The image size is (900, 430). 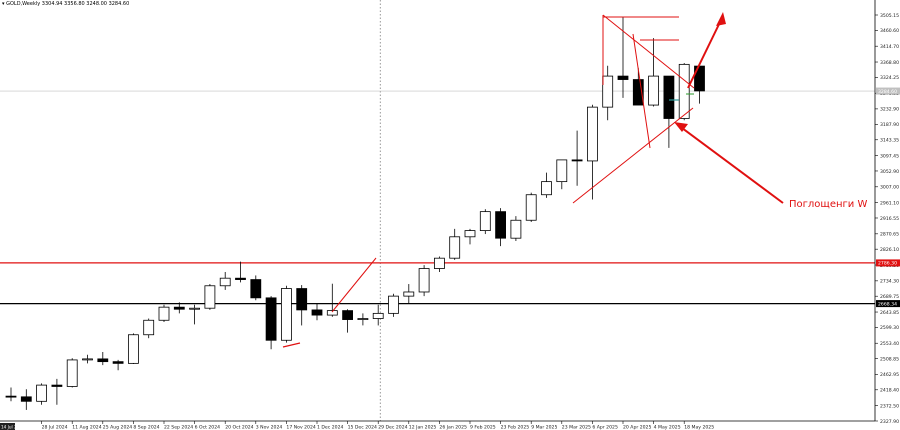 What do you see at coordinates (633, 155) in the screenshot?
I see `red-triangle-lower` at bounding box center [633, 155].